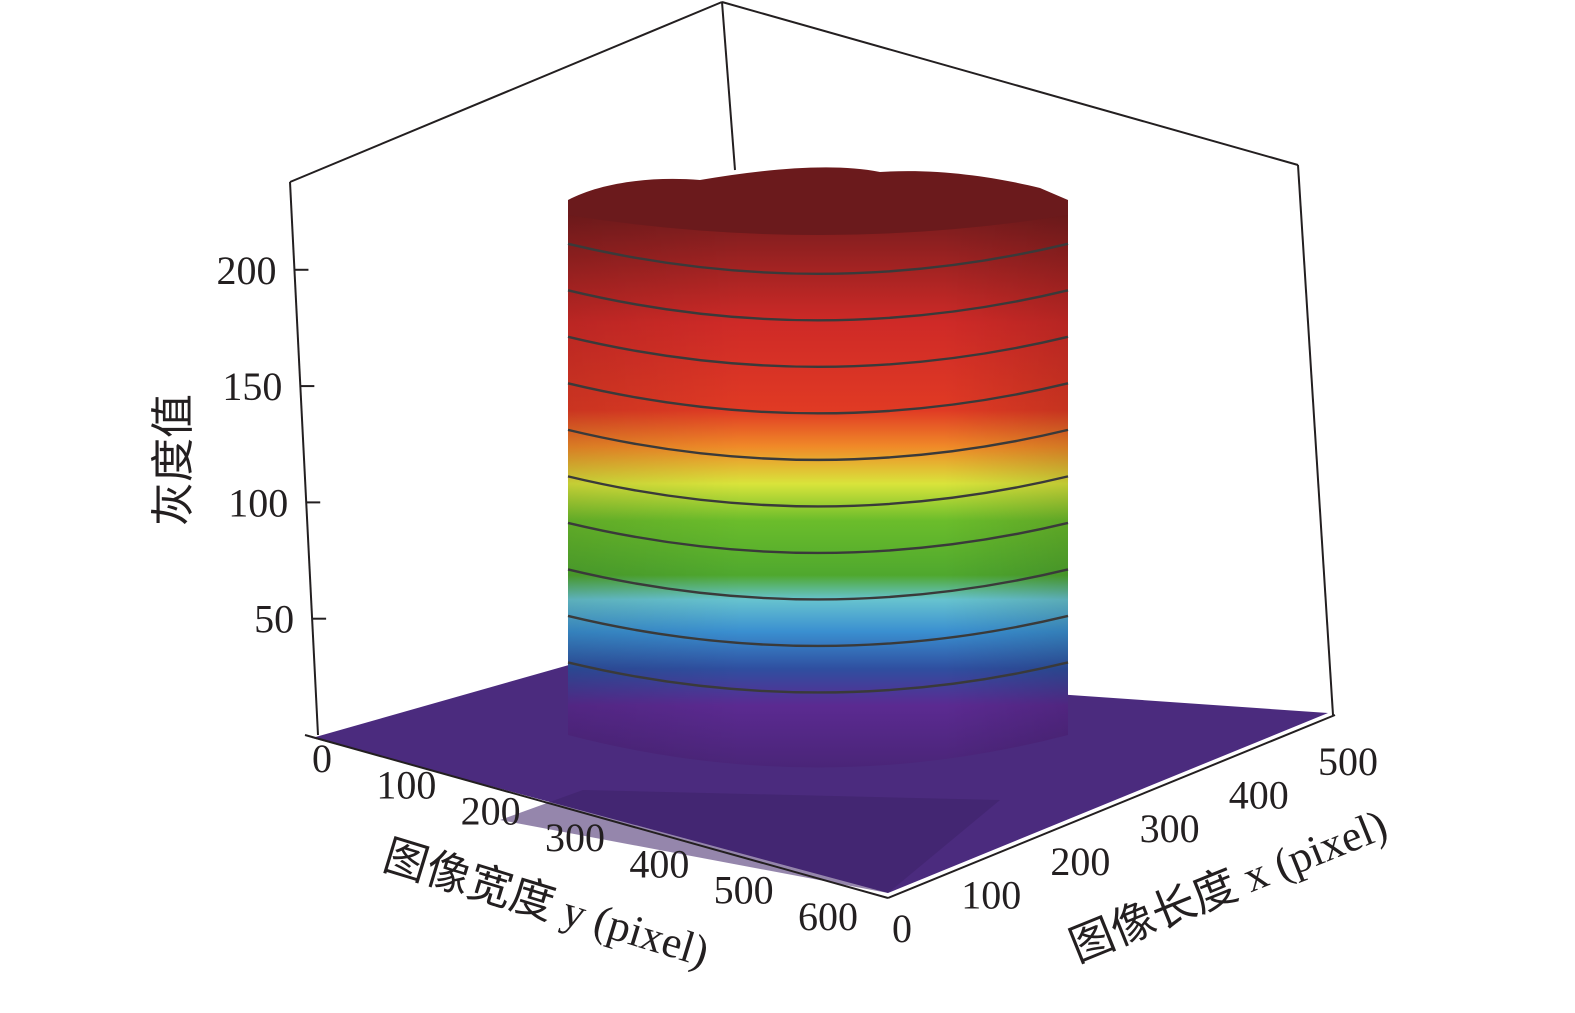 The width and height of the screenshot is (1575, 1013). I want to click on y-tick-label: 200, so click(491, 811).